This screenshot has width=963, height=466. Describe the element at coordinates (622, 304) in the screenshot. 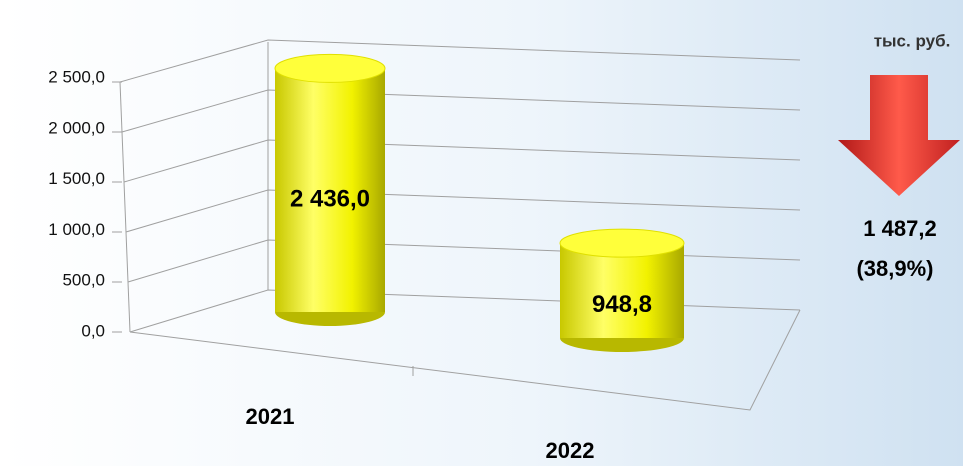

I see `value-label: 948,8` at that location.